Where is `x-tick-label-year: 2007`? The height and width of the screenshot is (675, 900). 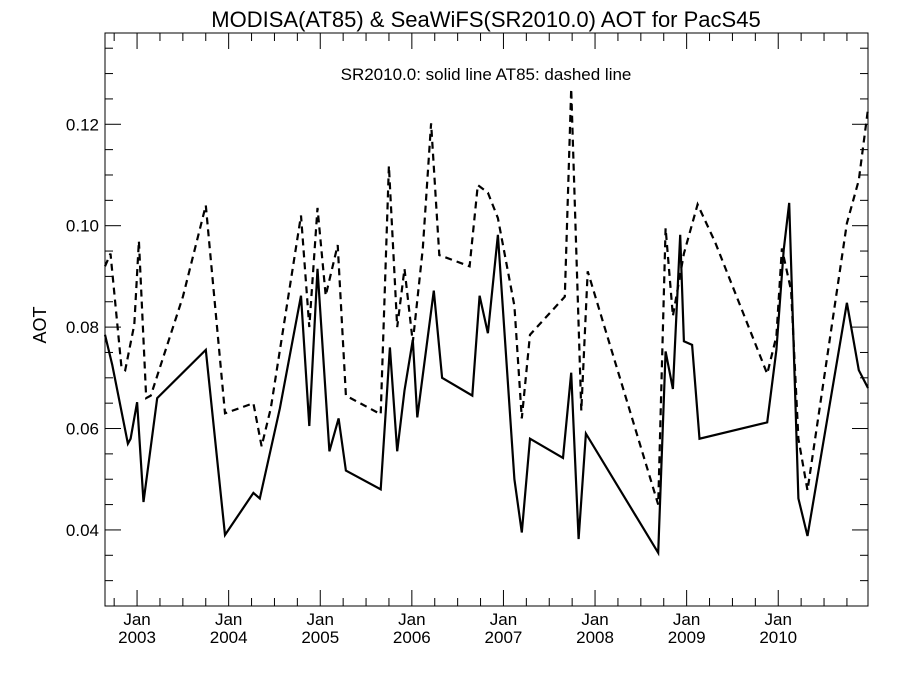 x-tick-label-year: 2007 is located at coordinates (504, 637).